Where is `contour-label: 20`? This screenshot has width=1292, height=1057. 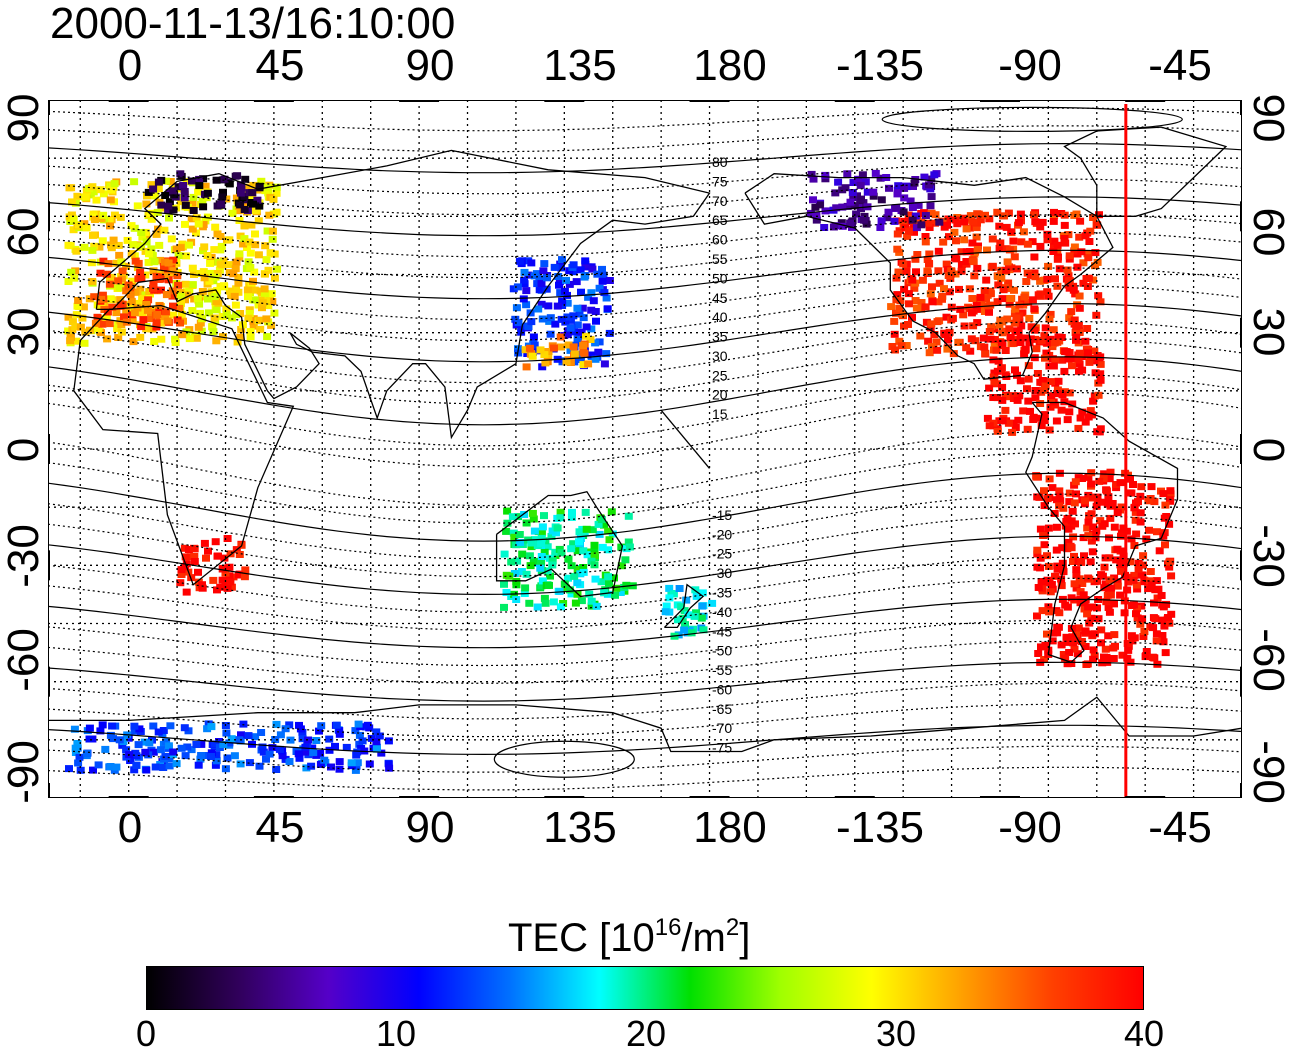 contour-label: 20 is located at coordinates (720, 395).